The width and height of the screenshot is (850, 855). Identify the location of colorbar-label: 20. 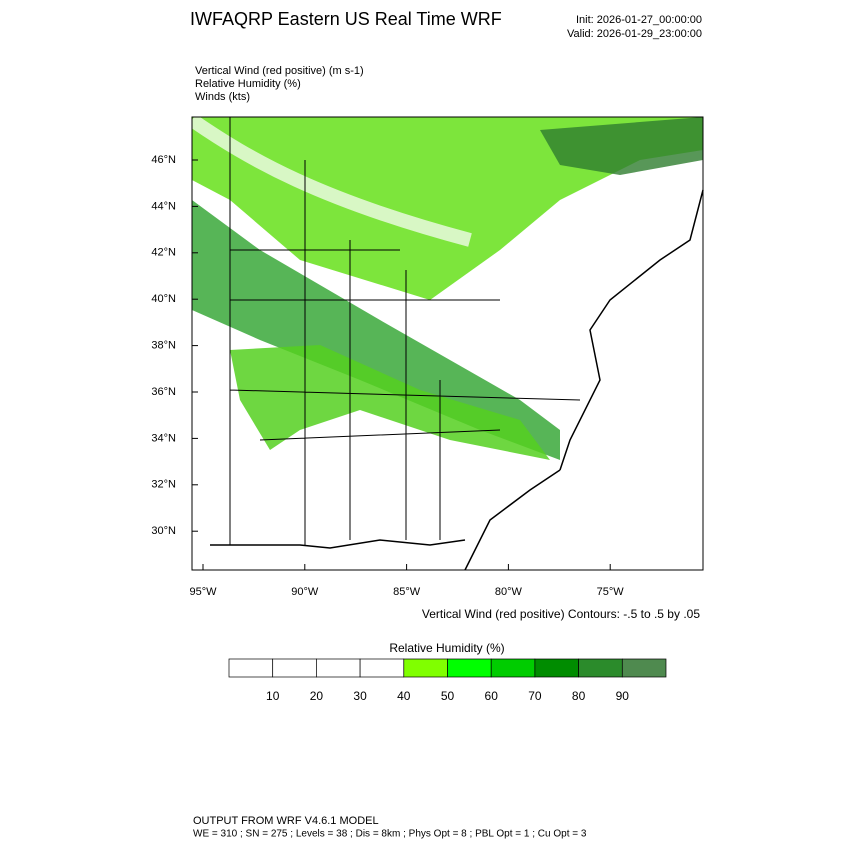
(317, 696).